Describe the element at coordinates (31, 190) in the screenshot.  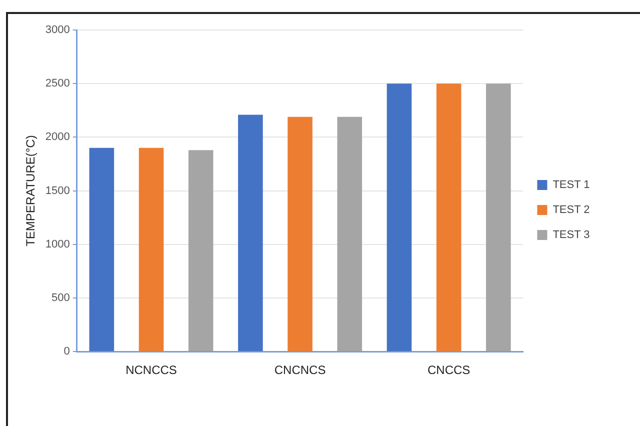
I see `y-axis-title: TEMPERATURE(°C)` at that location.